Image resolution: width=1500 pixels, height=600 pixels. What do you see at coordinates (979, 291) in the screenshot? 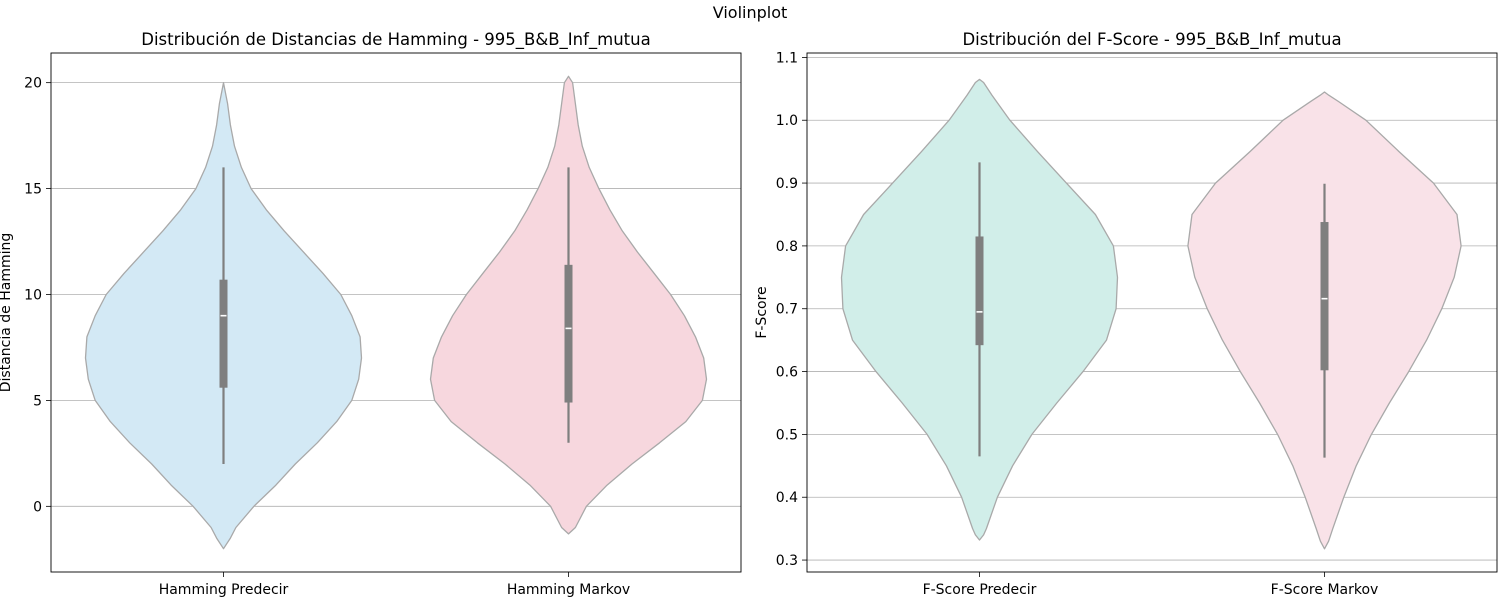
I see `iqr-box-f-score-predecir` at bounding box center [979, 291].